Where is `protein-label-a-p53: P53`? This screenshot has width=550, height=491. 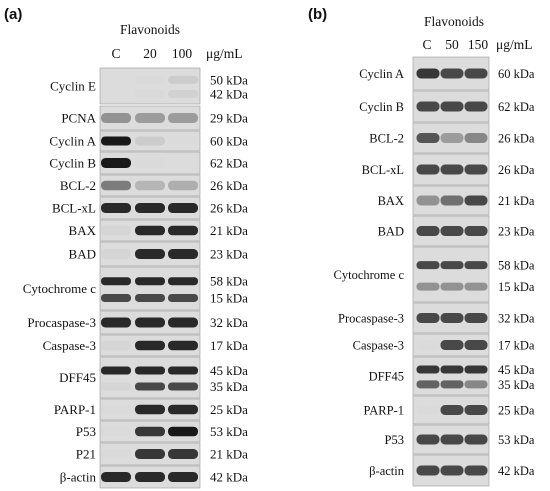 protein-label-a-p53: P53 is located at coordinates (86, 431).